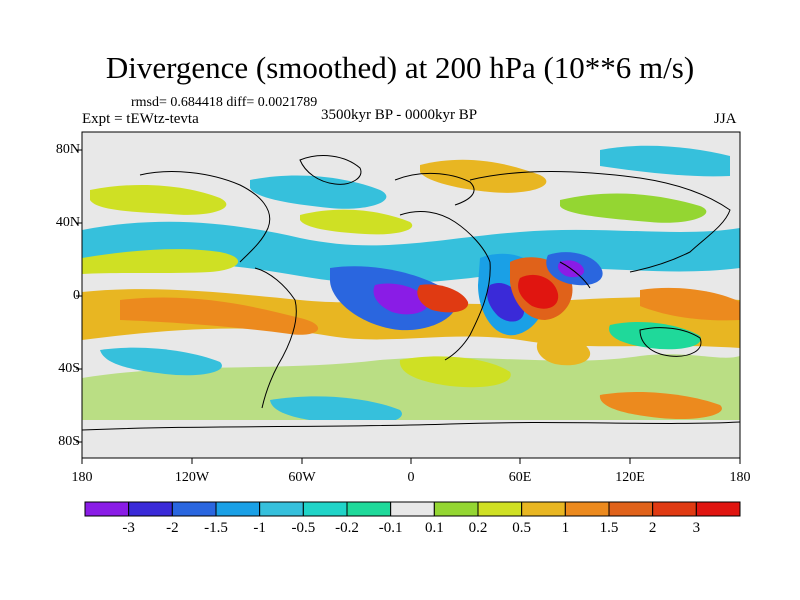 The height and width of the screenshot is (600, 800). What do you see at coordinates (347, 528) in the screenshot?
I see `colorbar-label: -0.2` at bounding box center [347, 528].